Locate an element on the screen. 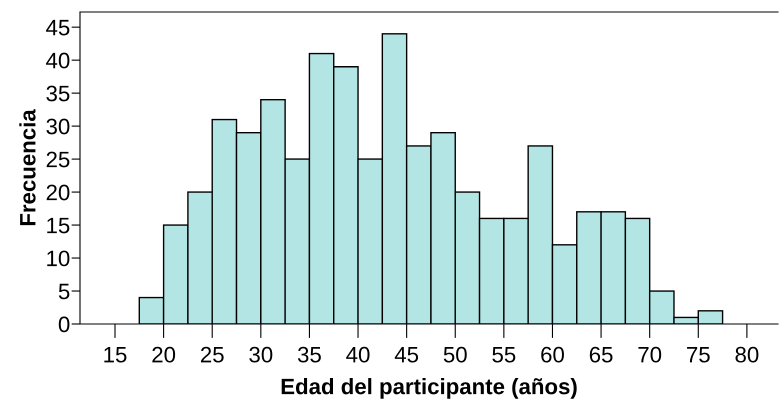 The height and width of the screenshot is (407, 779). x-tick-label: 20 is located at coordinates (164, 354).